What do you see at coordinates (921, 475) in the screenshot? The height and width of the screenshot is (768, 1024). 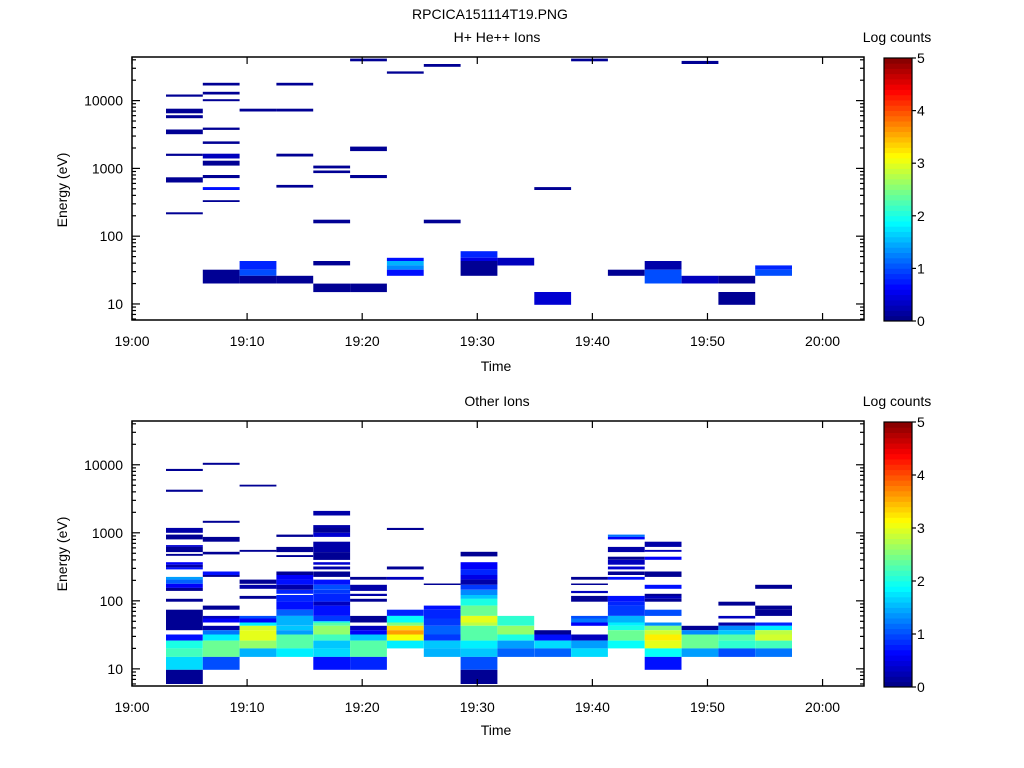 I see `colorbar-tick-label: 4` at bounding box center [921, 475].